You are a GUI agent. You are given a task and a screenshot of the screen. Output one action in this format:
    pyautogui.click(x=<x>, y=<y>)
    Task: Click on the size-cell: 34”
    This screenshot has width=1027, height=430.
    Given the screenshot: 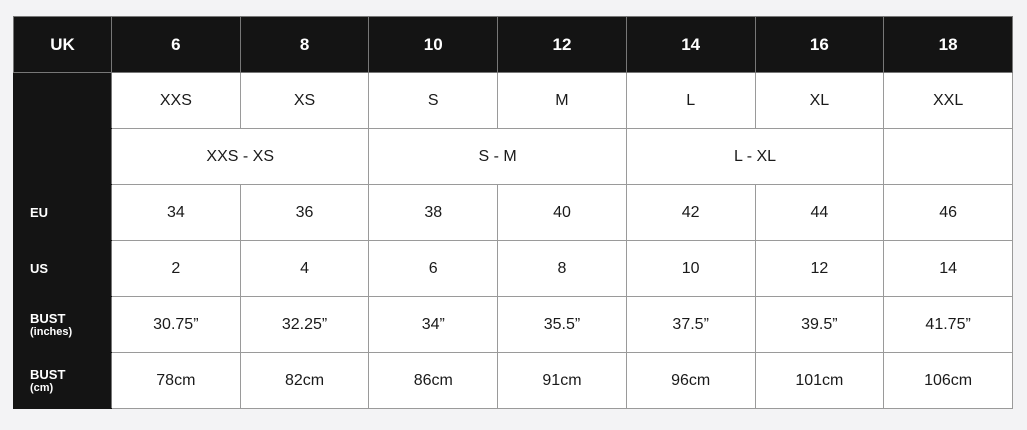 What is the action you would take?
    pyautogui.click(x=433, y=324)
    